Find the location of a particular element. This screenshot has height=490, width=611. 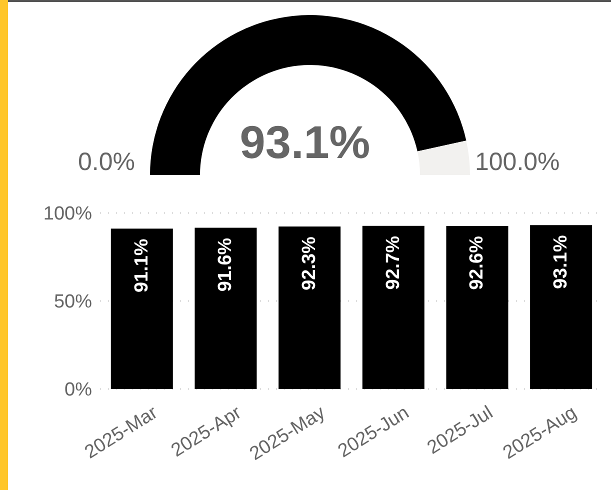

y-tick-label: 0% is located at coordinates (78, 390).